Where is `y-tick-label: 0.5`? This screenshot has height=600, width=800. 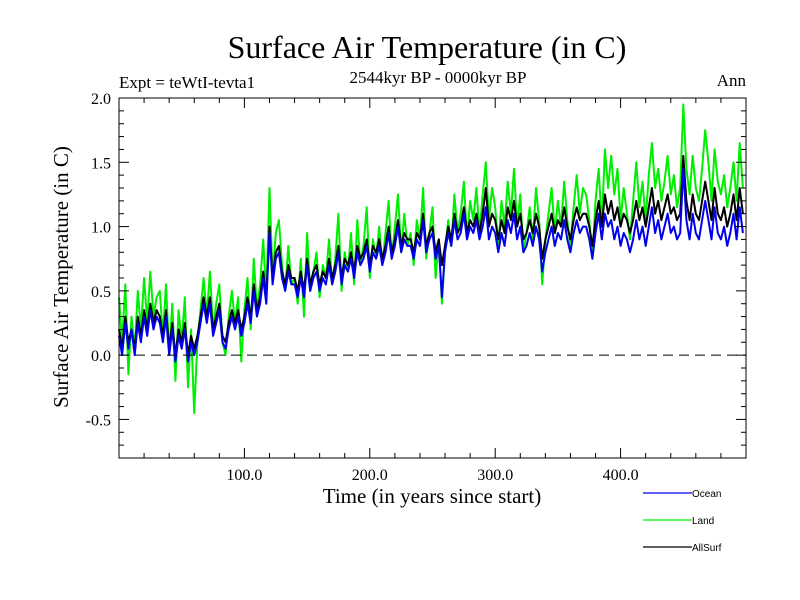
y-tick-label: 0.5 is located at coordinates (101, 292).